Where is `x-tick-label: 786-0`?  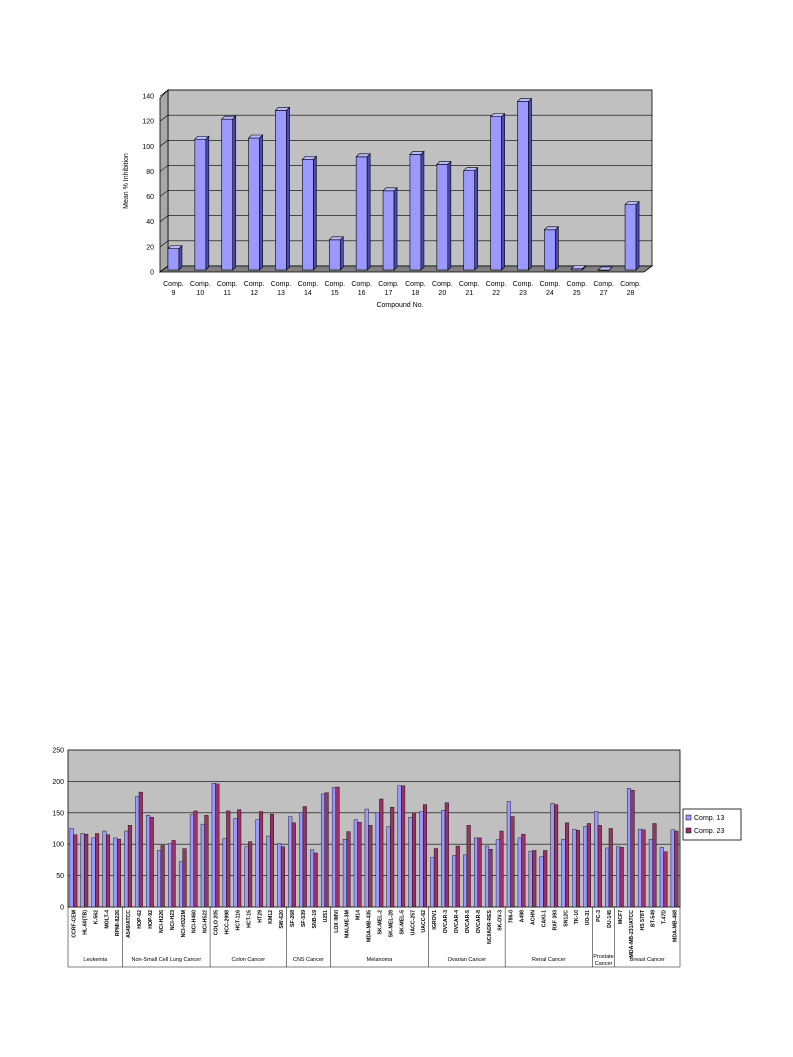 x-tick-label: 786-0 is located at coordinates (512, 916).